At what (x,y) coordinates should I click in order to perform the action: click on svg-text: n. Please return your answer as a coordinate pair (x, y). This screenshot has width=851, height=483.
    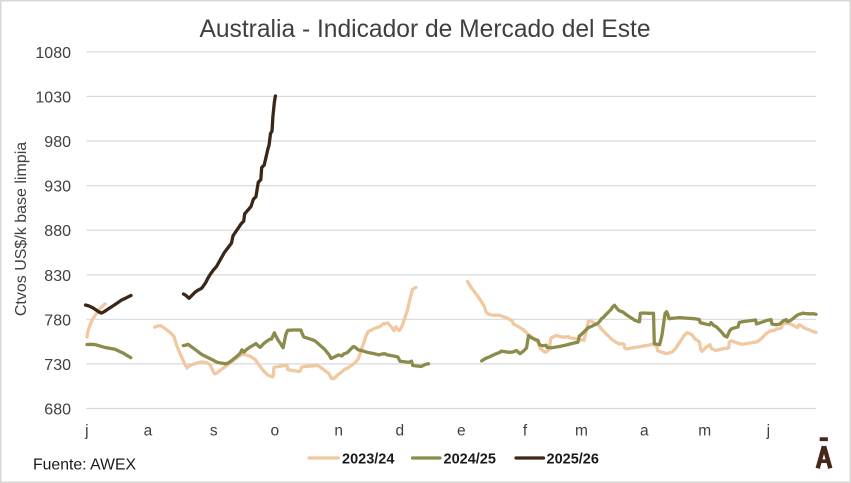
    Looking at the image, I should click on (338, 431).